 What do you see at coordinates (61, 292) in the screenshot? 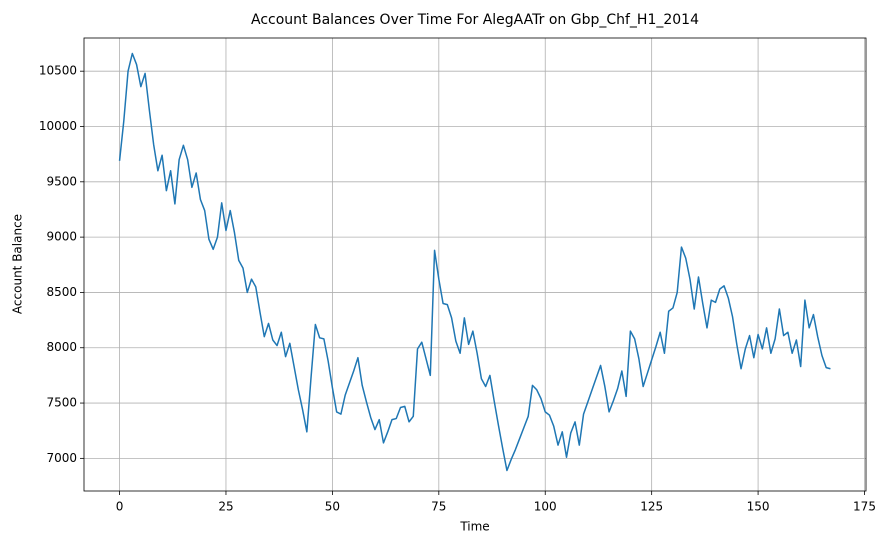
I see `y-tick-label: 8500` at bounding box center [61, 292].